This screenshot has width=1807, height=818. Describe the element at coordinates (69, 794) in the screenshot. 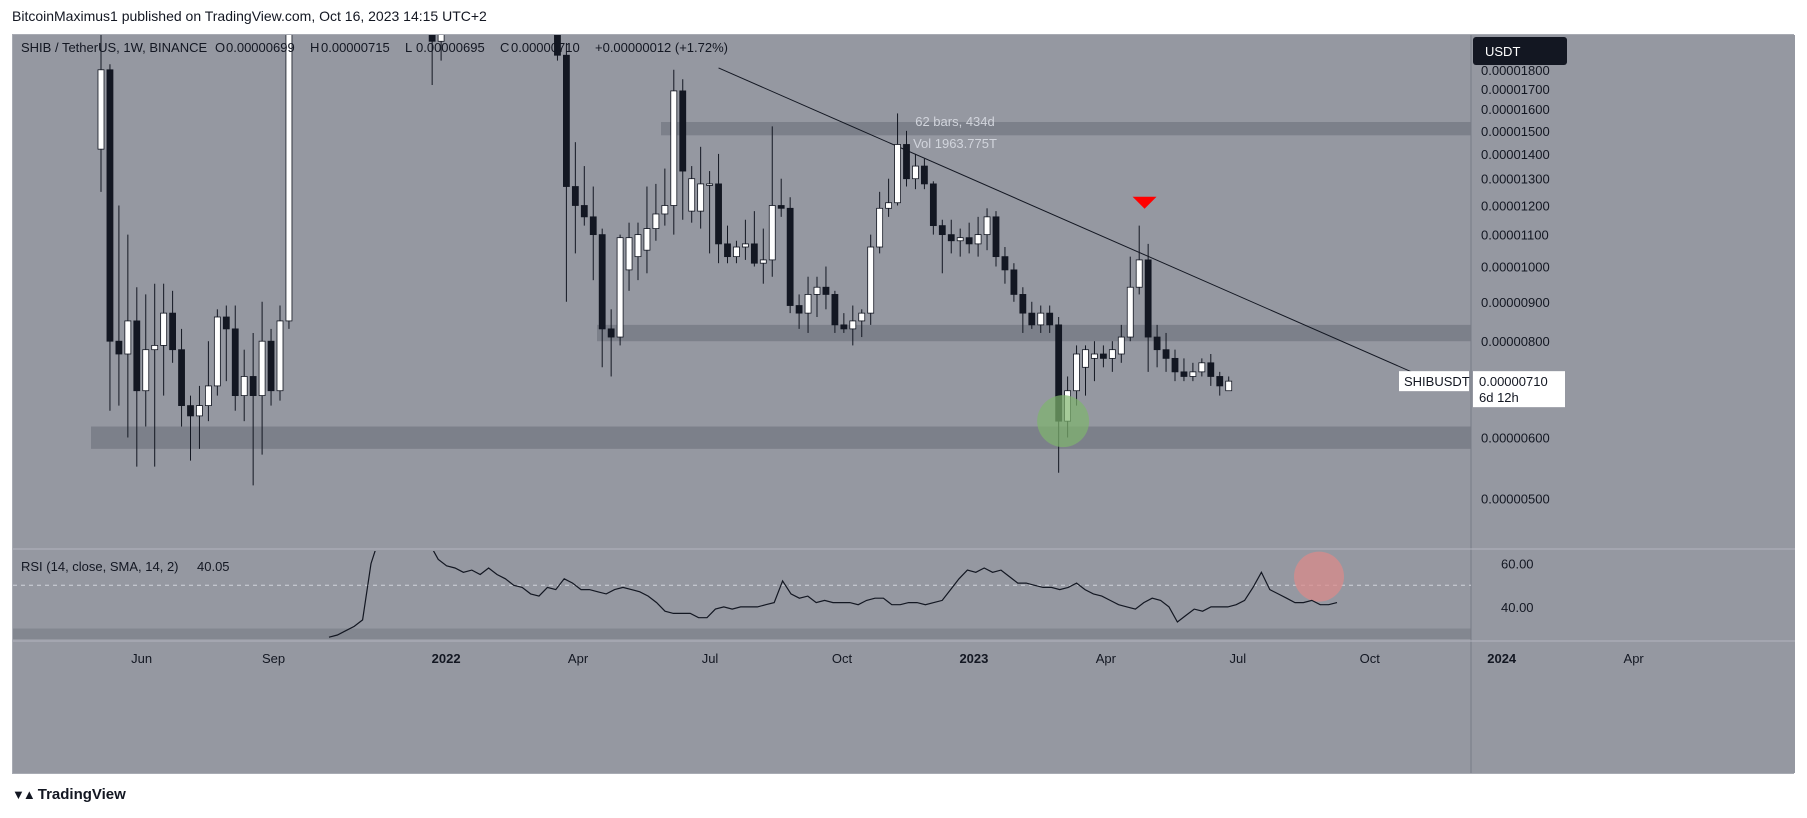

I see `tradingview-logo: ▼▲ TradingView` at that location.